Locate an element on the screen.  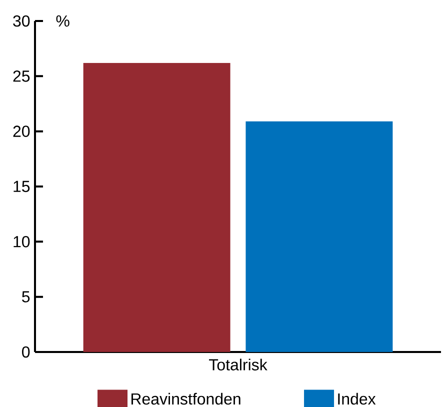
y-tick-label: 0 is located at coordinates (26, 352).